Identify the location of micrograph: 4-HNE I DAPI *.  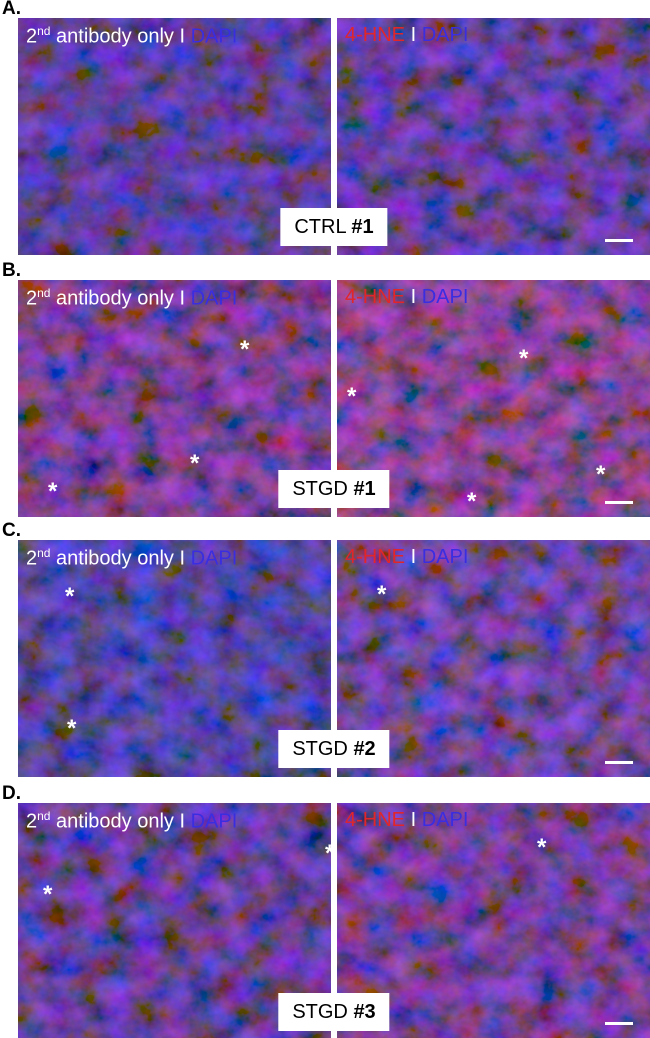
(493, 658).